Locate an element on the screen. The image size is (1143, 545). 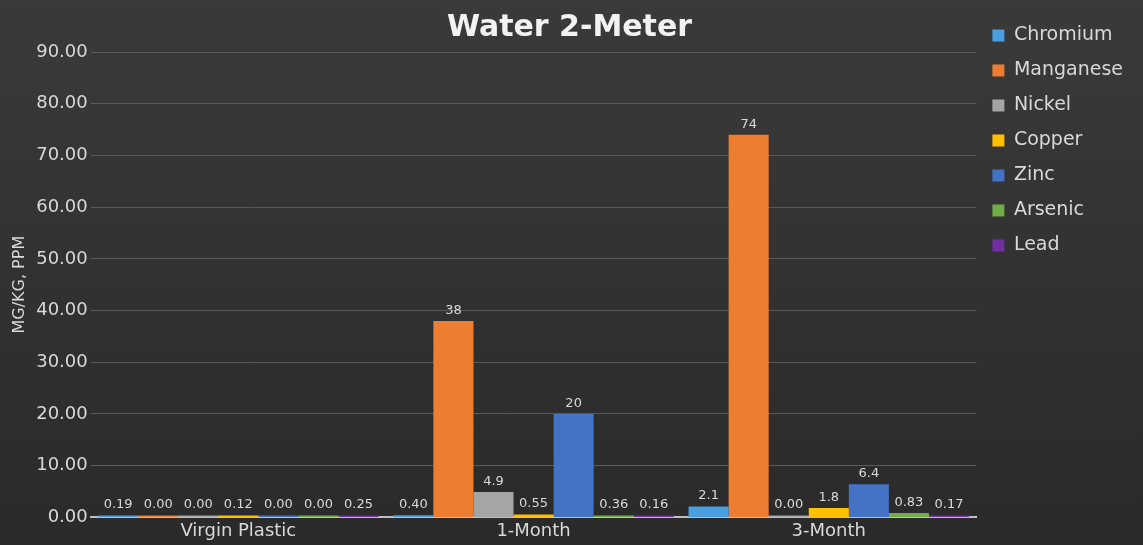
y-tick-label: 80.00 is located at coordinates (62, 102).